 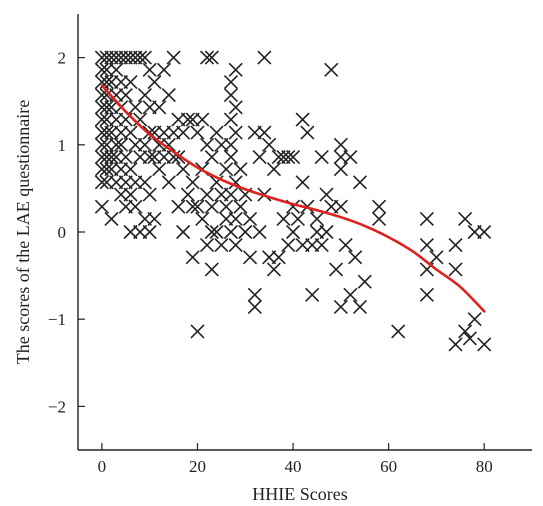 What do you see at coordinates (23, 232) in the screenshot?
I see `y-axis-title: The scores of the LAE questionnaire` at bounding box center [23, 232].